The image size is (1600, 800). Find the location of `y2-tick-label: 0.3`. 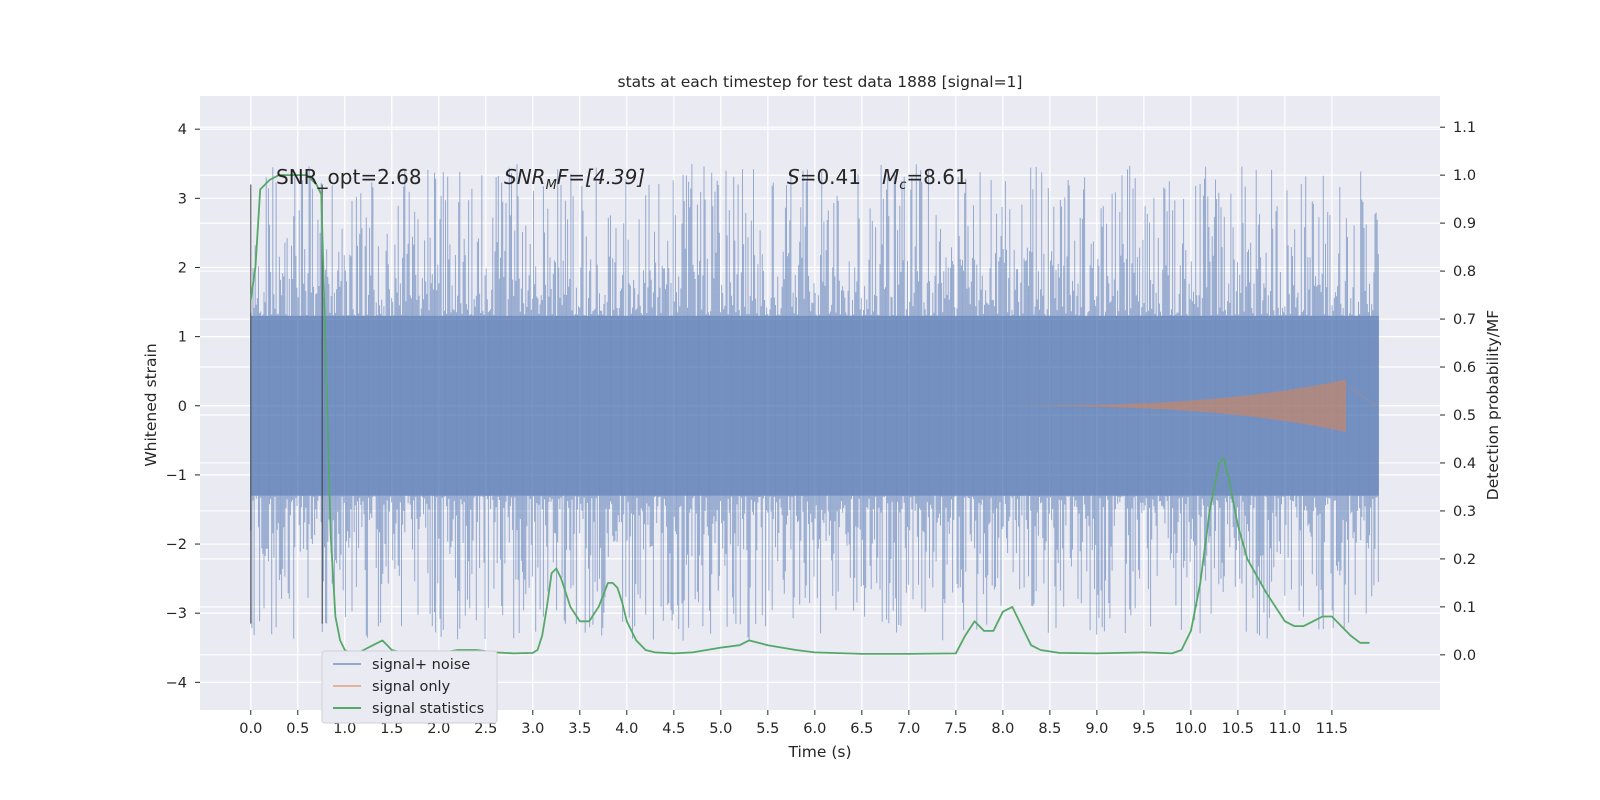

y2-tick-label: 0.3 is located at coordinates (1464, 512).